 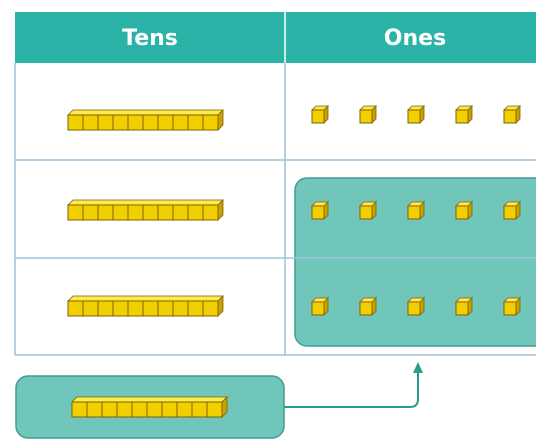 What do you see at coordinates (418, 367) in the screenshot?
I see `arrow-head` at bounding box center [418, 367].